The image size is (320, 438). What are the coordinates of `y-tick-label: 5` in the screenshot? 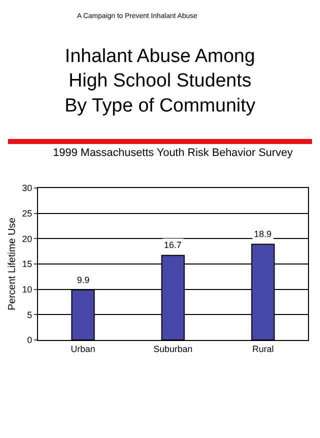 It's located at (29, 315).